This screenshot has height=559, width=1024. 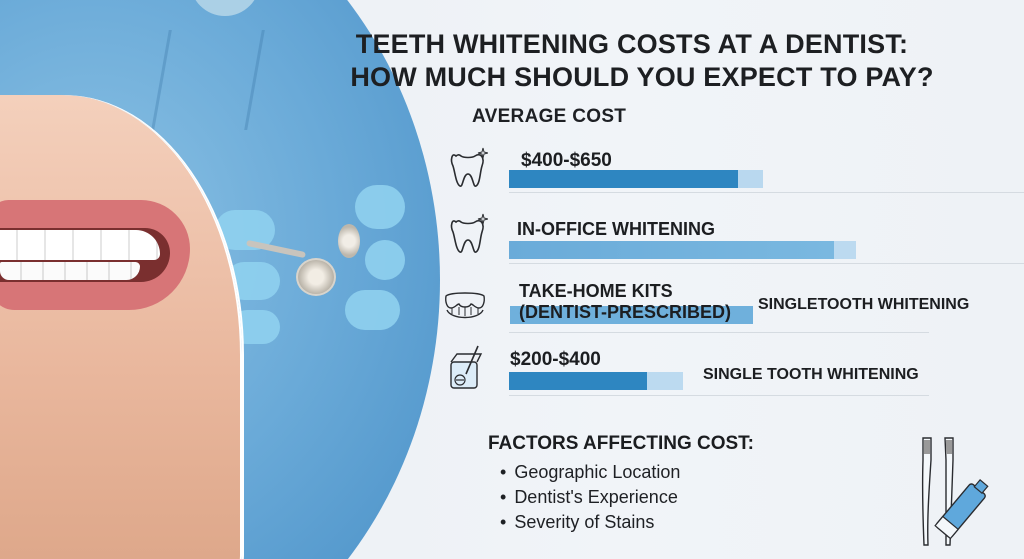 I want to click on factor-item: Dentist's Experience, so click(x=590, y=497).